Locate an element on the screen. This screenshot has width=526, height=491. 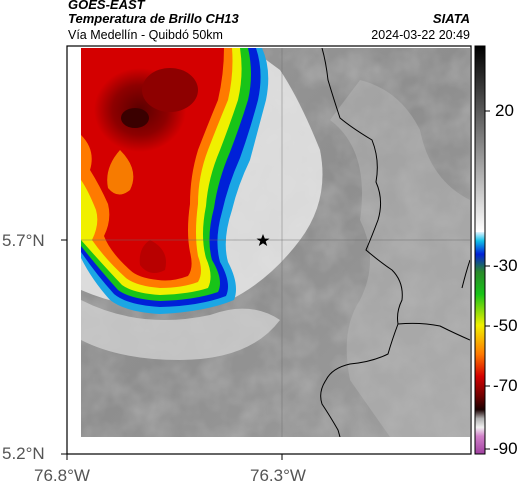
lat-tick-label: 5.7°N is located at coordinates (23, 240).